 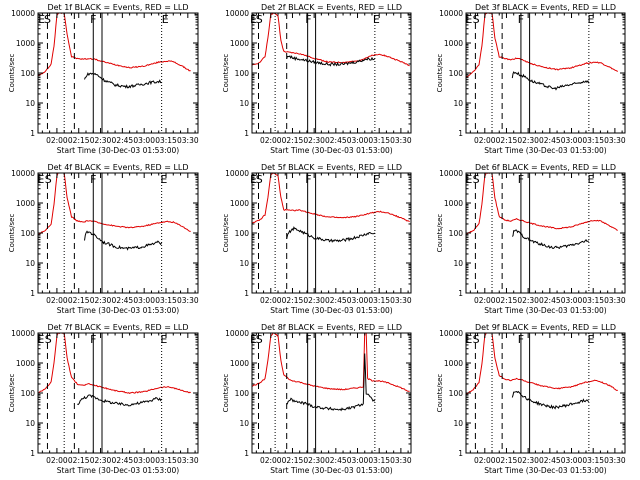 What do you see at coordinates (117, 327) in the screenshot?
I see `chart-title: Det 7f BLACK = Events, RED = LLD` at bounding box center [117, 327].